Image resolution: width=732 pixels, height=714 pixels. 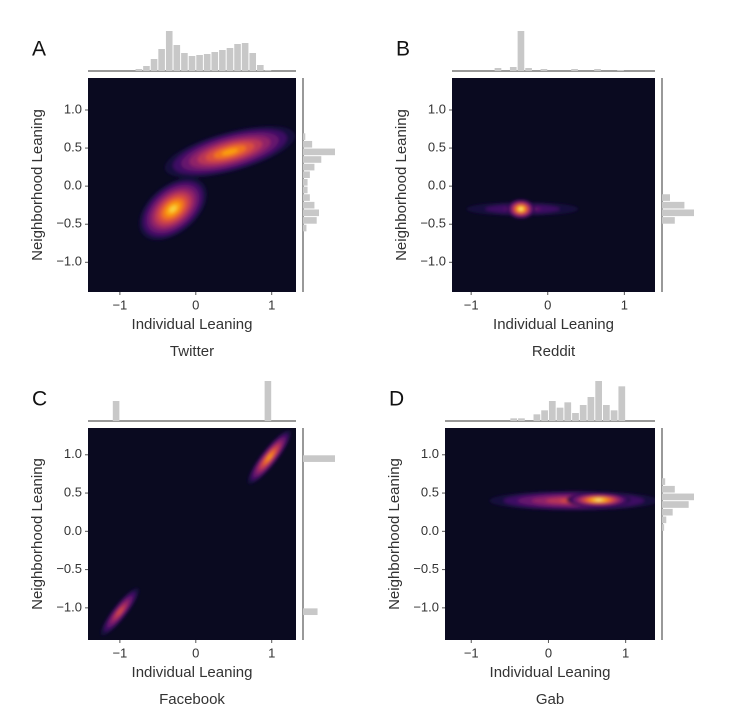 I want to click on panel-title: Facebook, so click(x=192, y=699).